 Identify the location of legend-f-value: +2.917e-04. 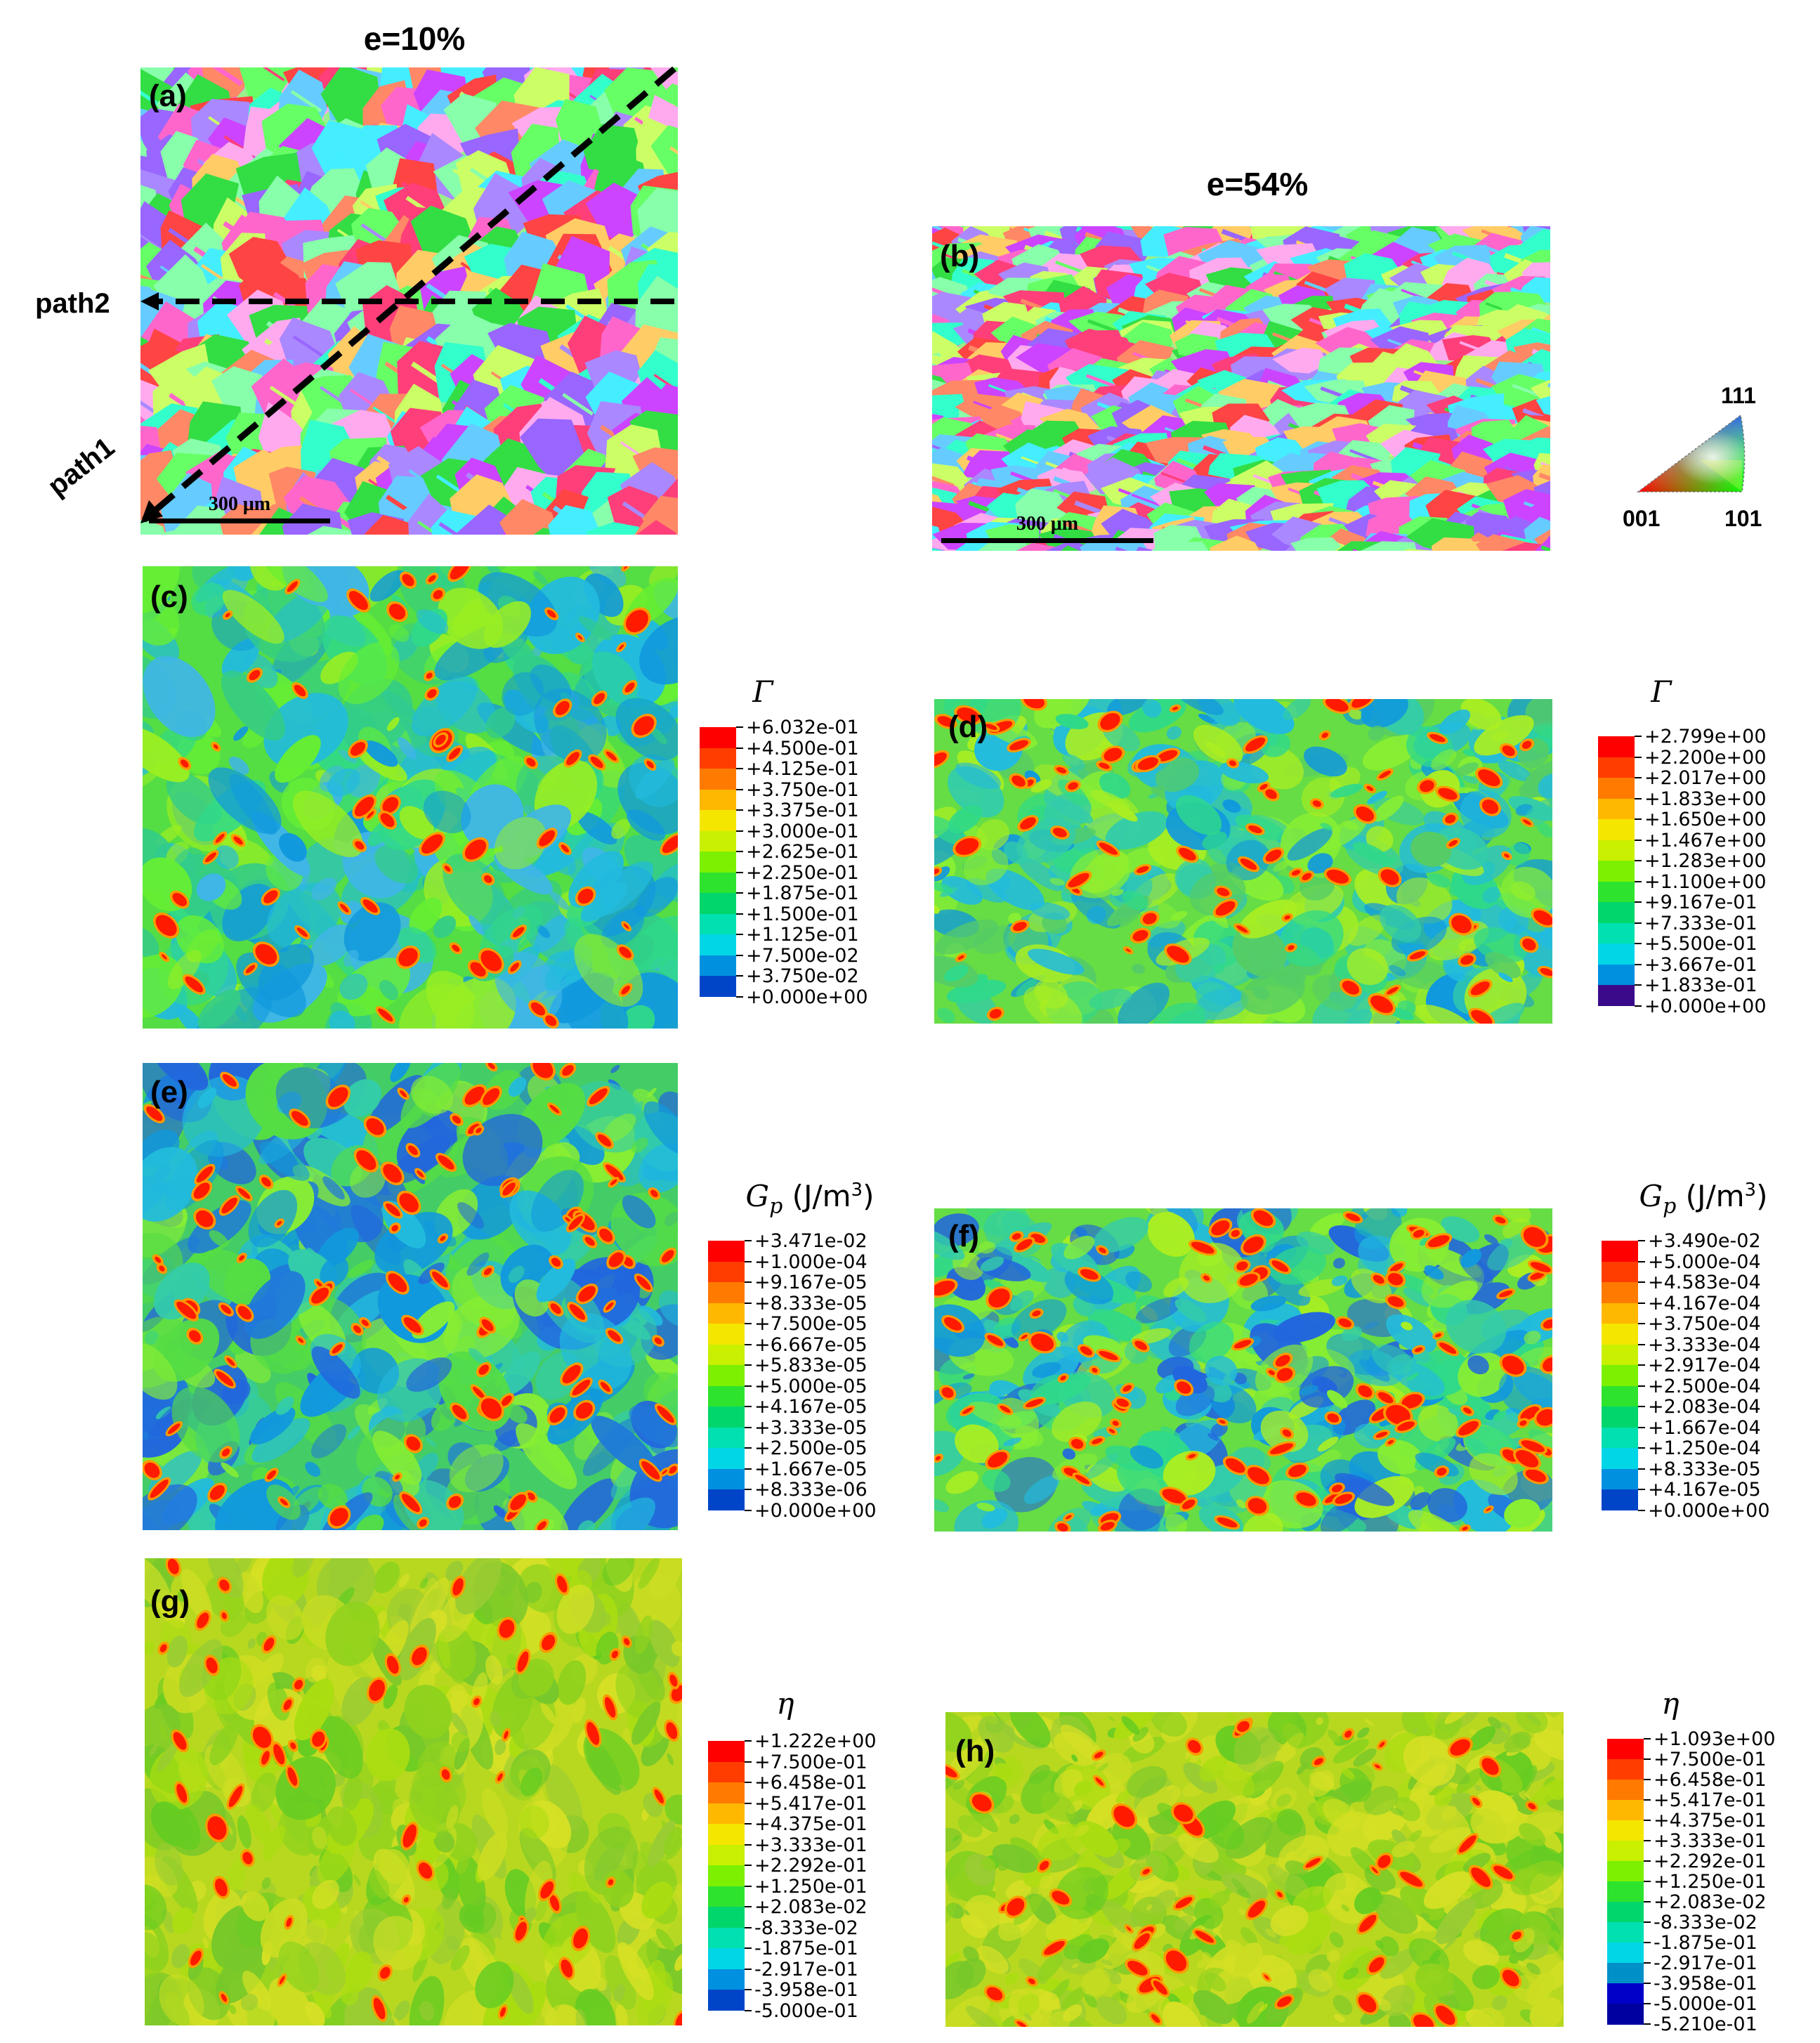
(1704, 1365).